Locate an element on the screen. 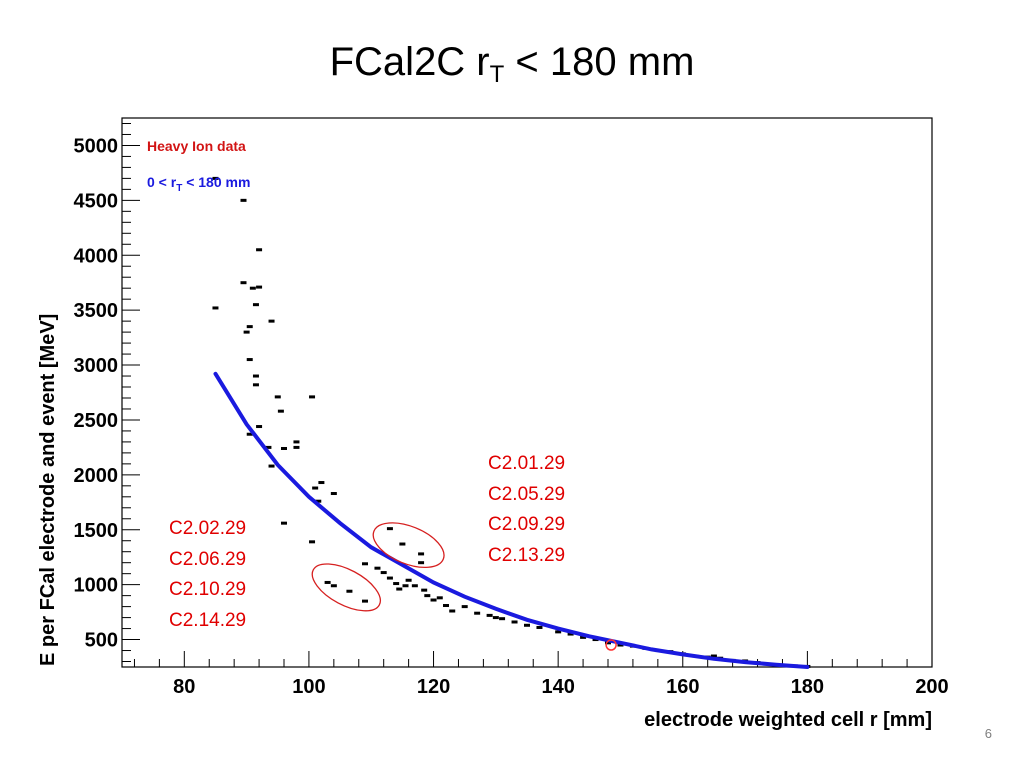  y-tick-label: 3500 is located at coordinates (96, 311).